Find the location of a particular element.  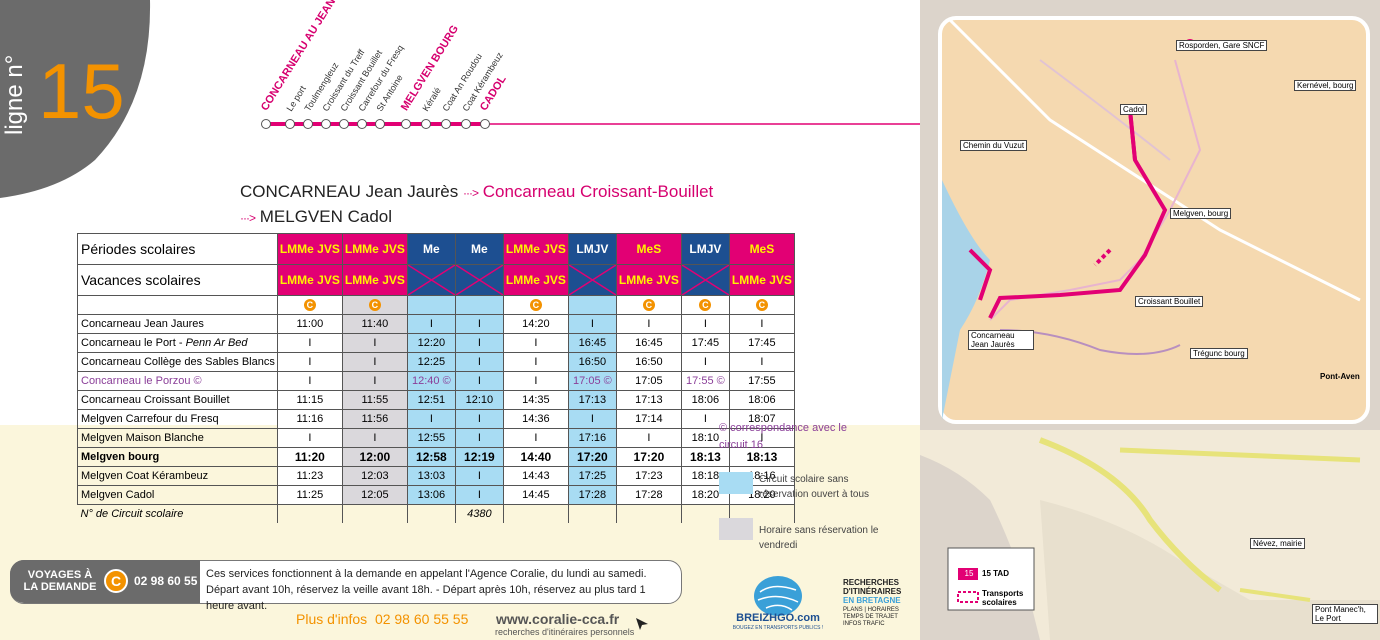

route-origin: CONCARNEAU Jean Jaurès is located at coordinates (349, 191).